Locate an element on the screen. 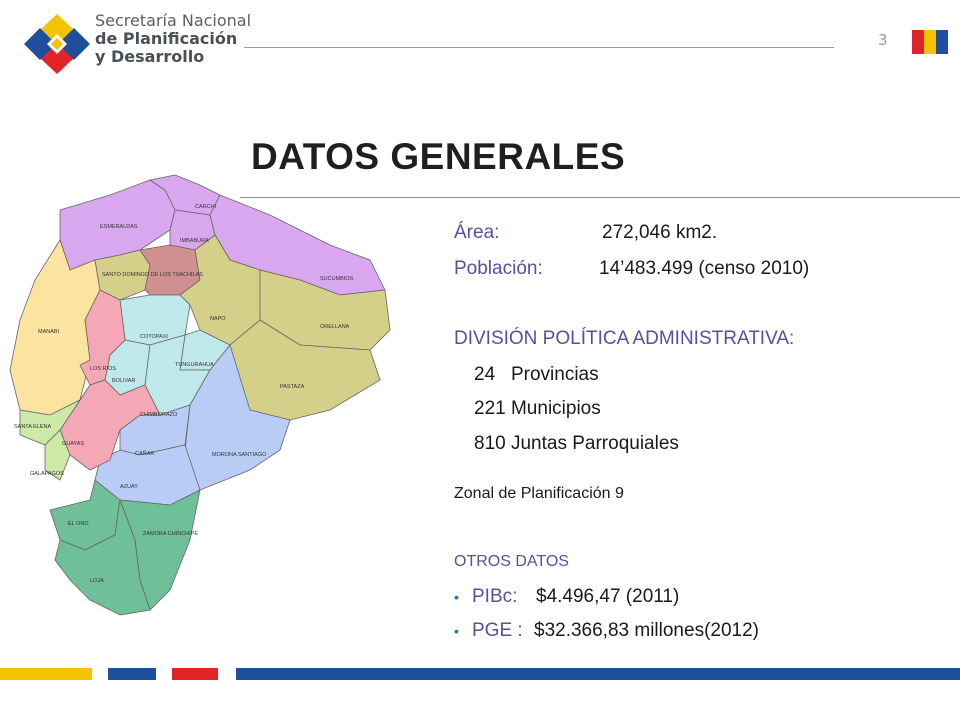  ecuador-flag-icon is located at coordinates (930, 42).